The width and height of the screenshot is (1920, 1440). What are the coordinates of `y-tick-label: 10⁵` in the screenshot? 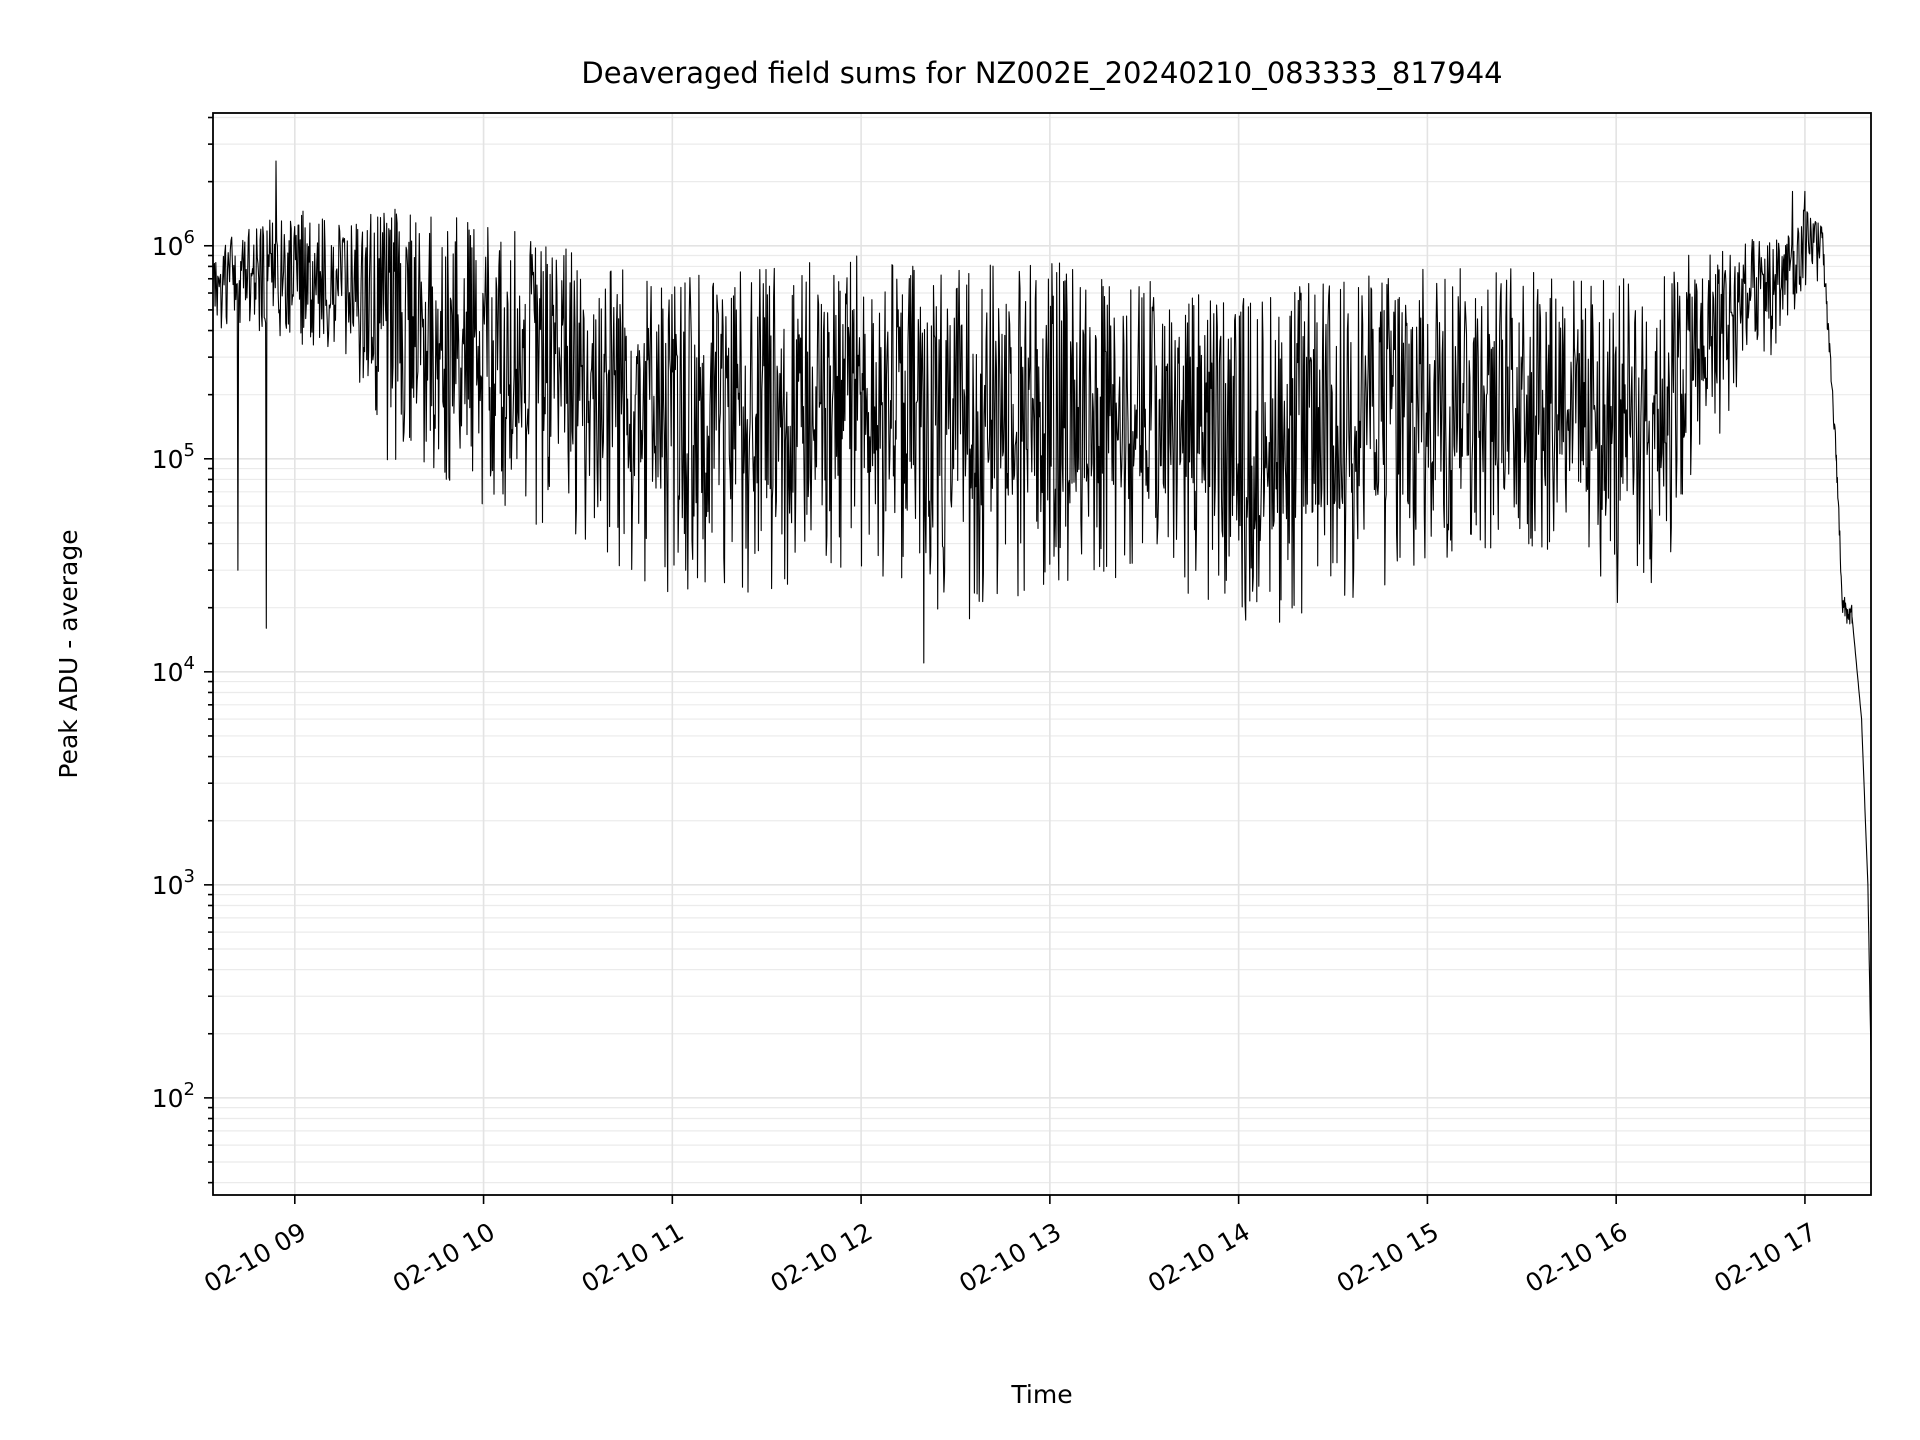 It's located at (173, 457).